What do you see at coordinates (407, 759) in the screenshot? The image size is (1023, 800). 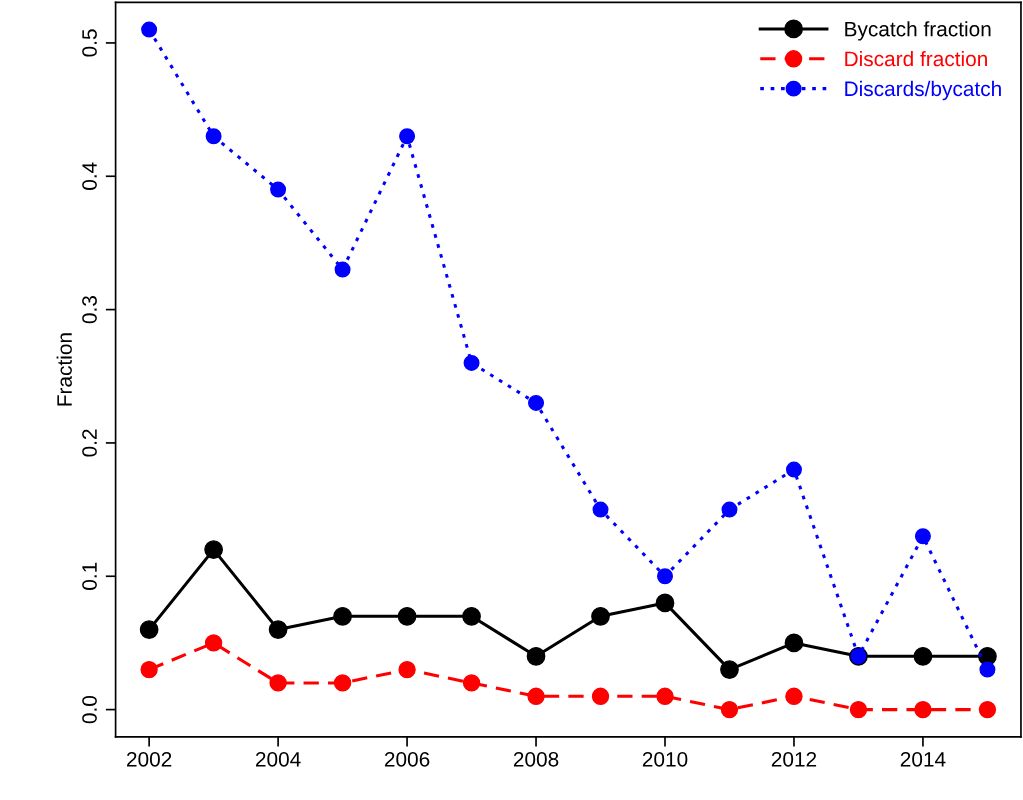 I see `x-tick-label: 2006` at bounding box center [407, 759].